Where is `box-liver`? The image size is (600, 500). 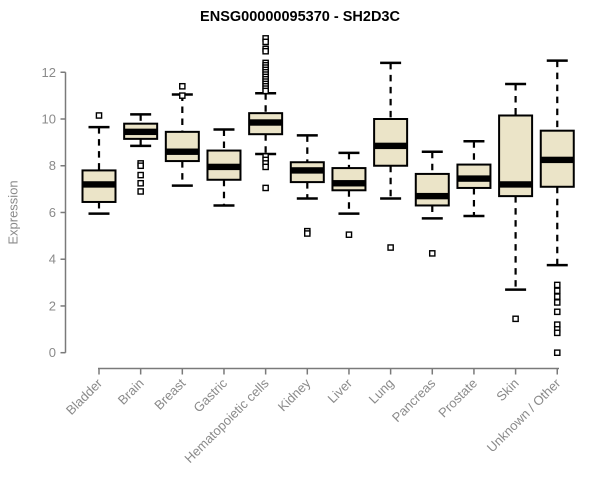
box-liver is located at coordinates (349, 194).